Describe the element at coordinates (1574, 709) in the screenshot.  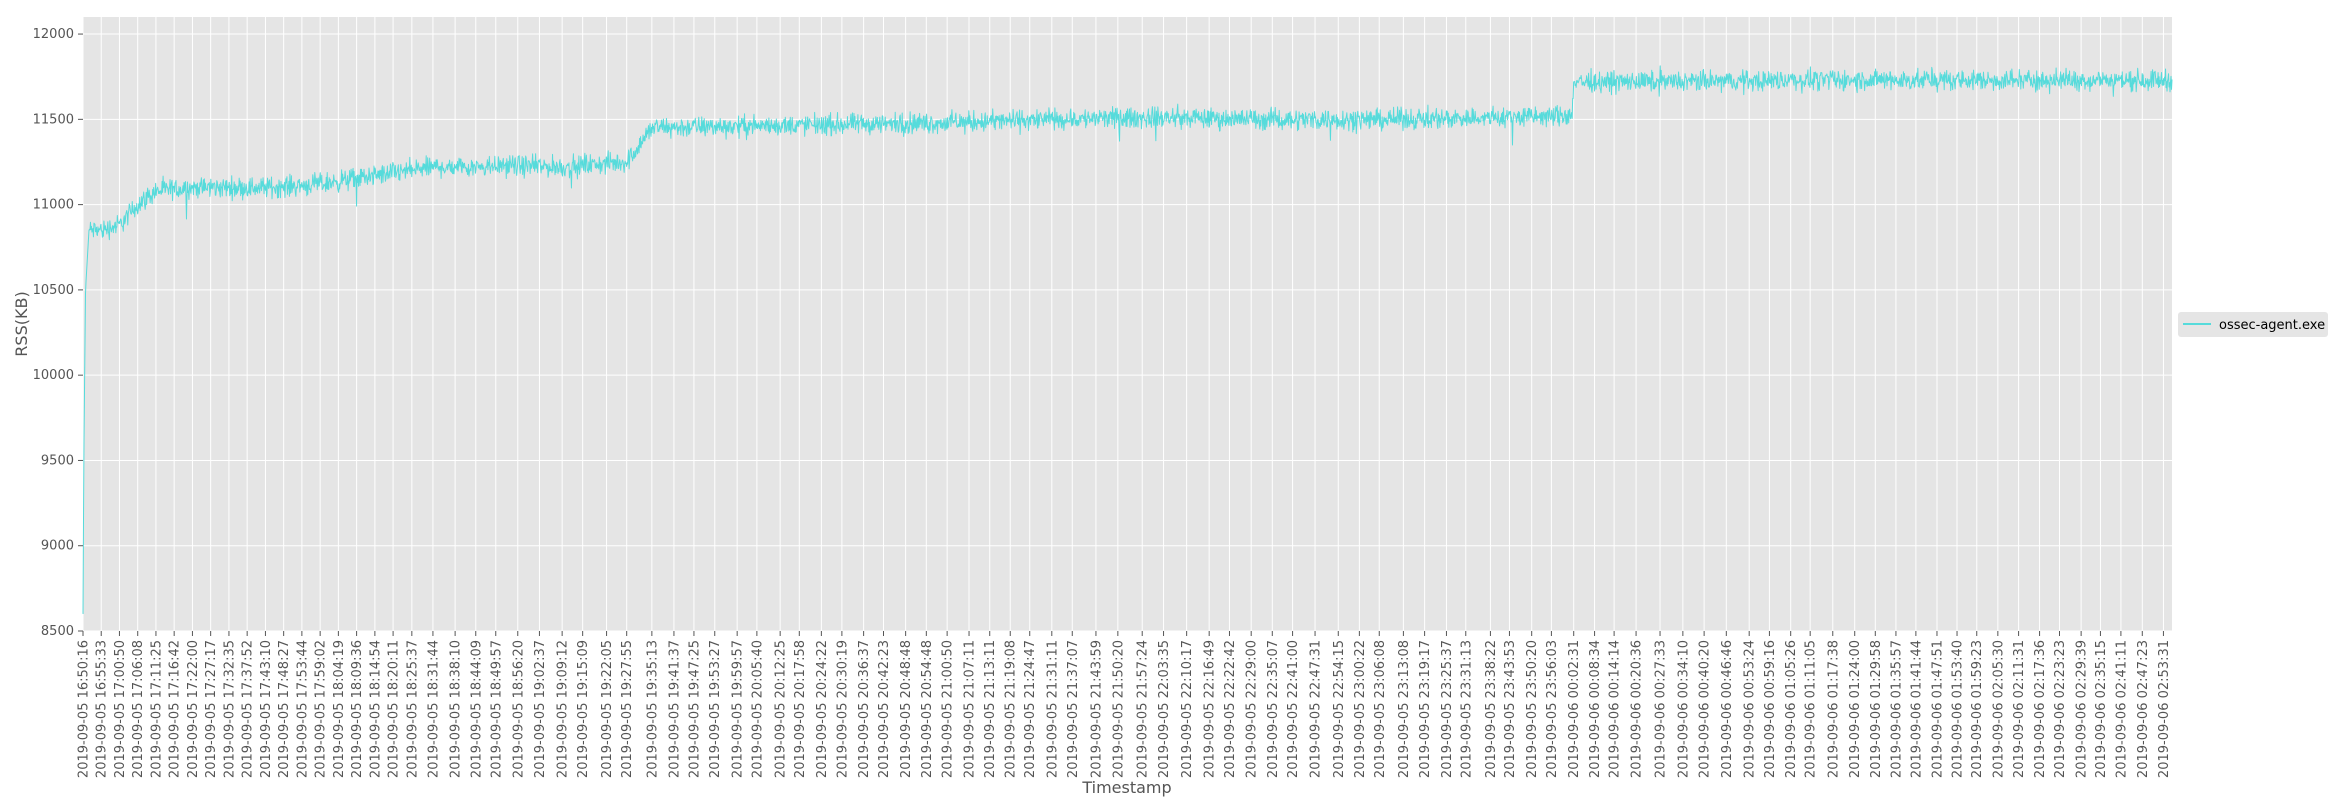
I see `x-tick-label: 2019-09-06 00:02:31` at that location.